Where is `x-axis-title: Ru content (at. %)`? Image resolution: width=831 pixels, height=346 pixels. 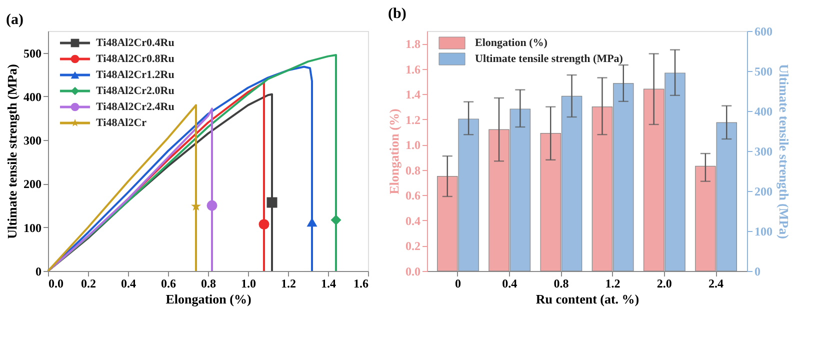 x-axis-title: Ru content (at. %) is located at coordinates (588, 299).